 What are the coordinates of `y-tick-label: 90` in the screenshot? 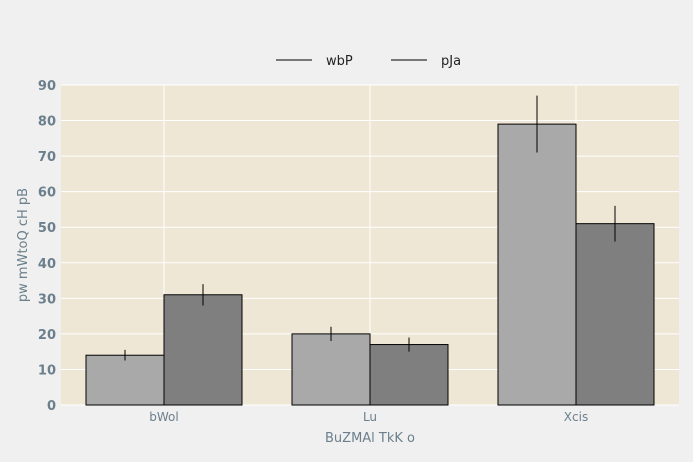 It's located at (47, 86).